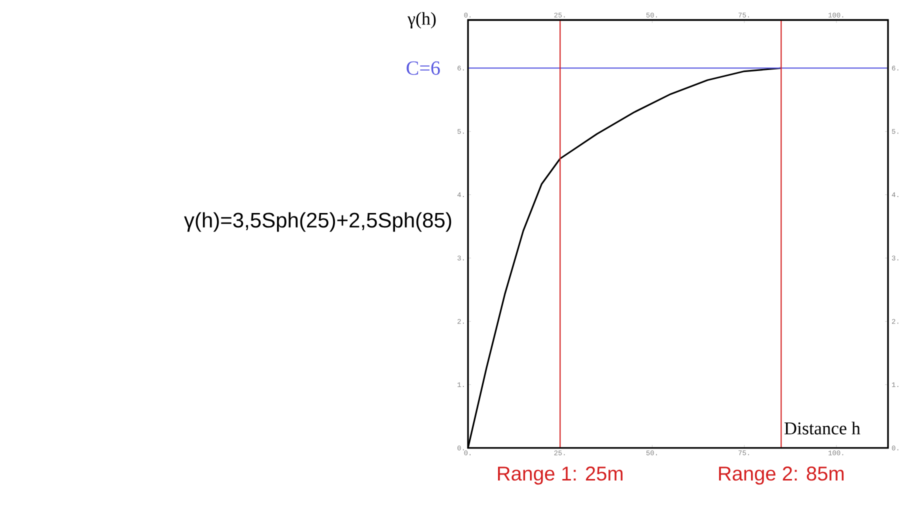  I want to click on ref-line-label: Range 2: 85m, so click(781, 475).